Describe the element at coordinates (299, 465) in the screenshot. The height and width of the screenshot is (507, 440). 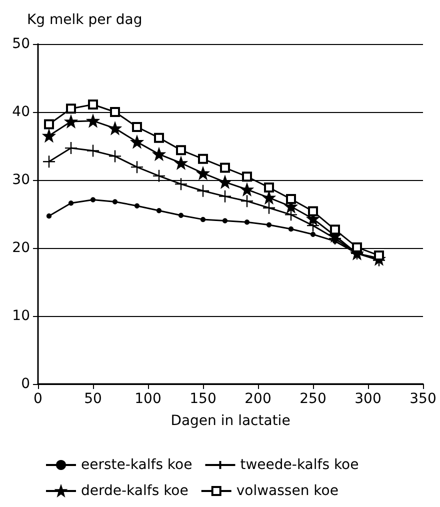
I see `legend-label: tweede-kalfs koe` at that location.